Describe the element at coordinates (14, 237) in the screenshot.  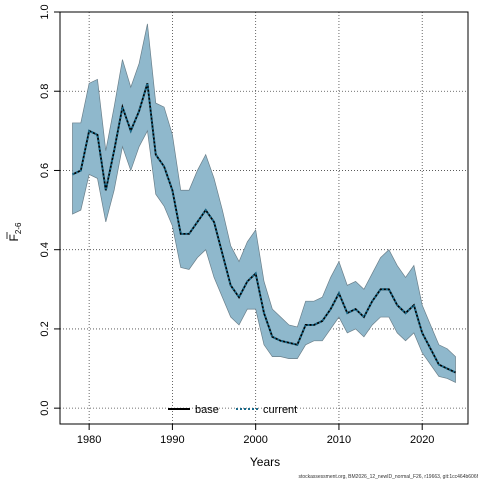
I see `y-axis-title-main: F` at that location.